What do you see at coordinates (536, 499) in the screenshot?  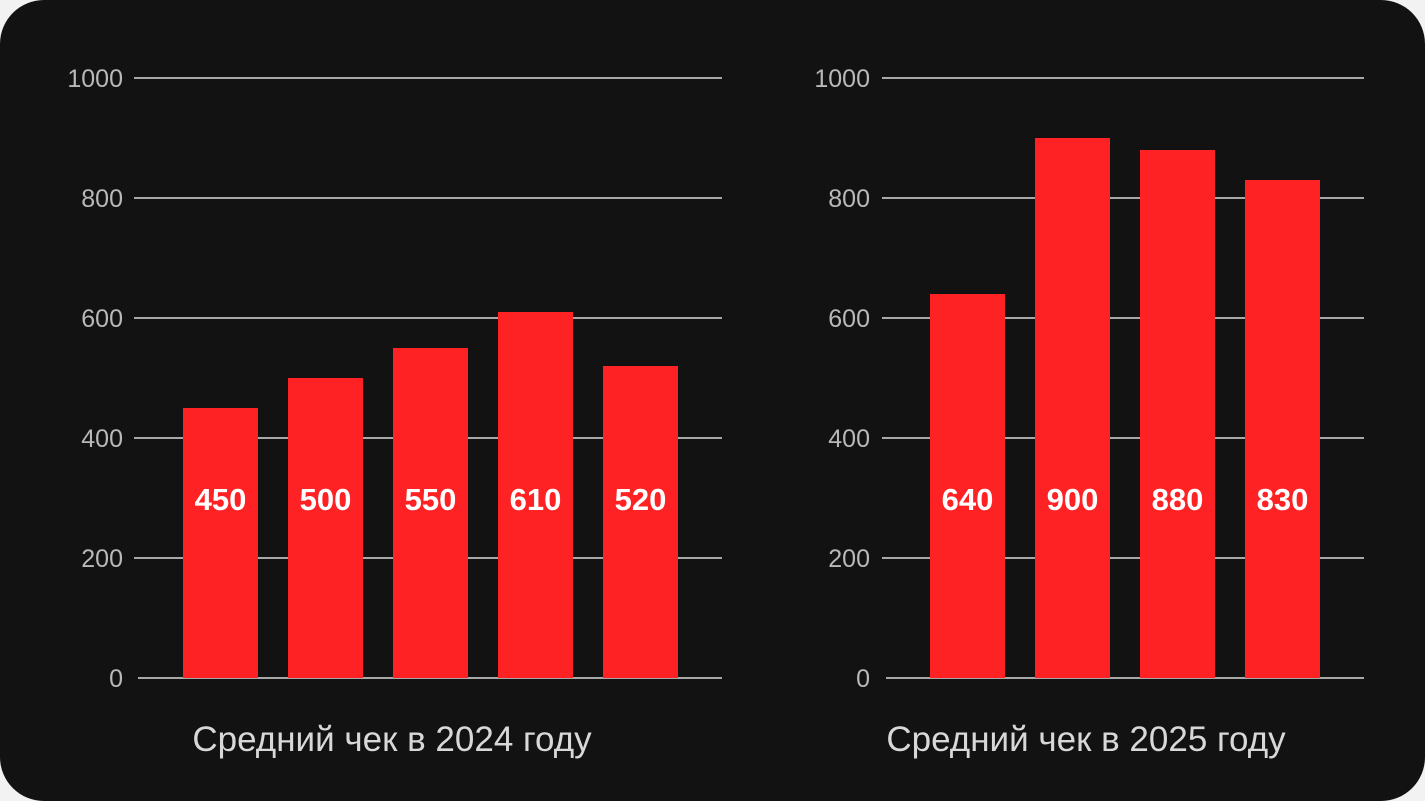 I see `bar-value-label: 610` at bounding box center [536, 499].